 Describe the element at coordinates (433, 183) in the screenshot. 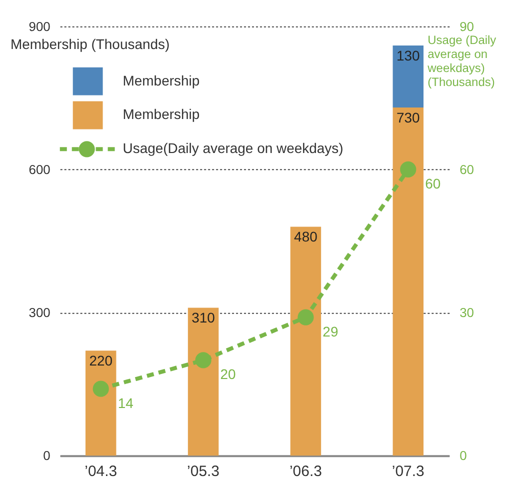

I see `data-label: 60` at that location.